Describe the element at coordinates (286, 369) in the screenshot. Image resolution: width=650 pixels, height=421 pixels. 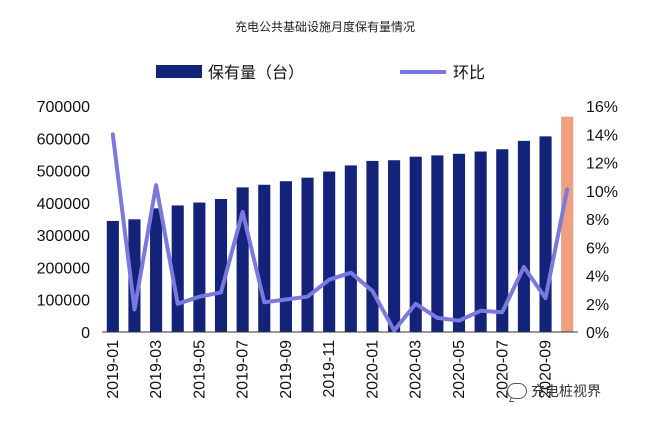
I see `x-tick-label: 2019-09` at that location.